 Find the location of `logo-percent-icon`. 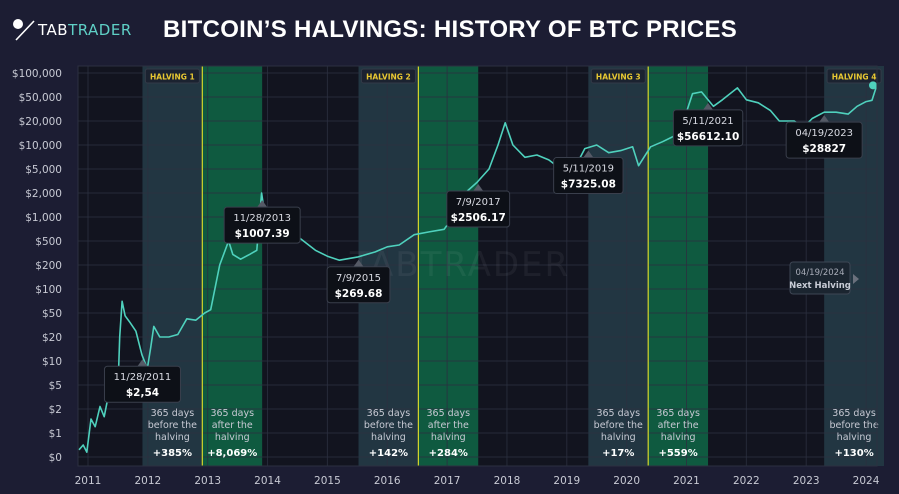

logo-percent-icon is located at coordinates (24, 30).